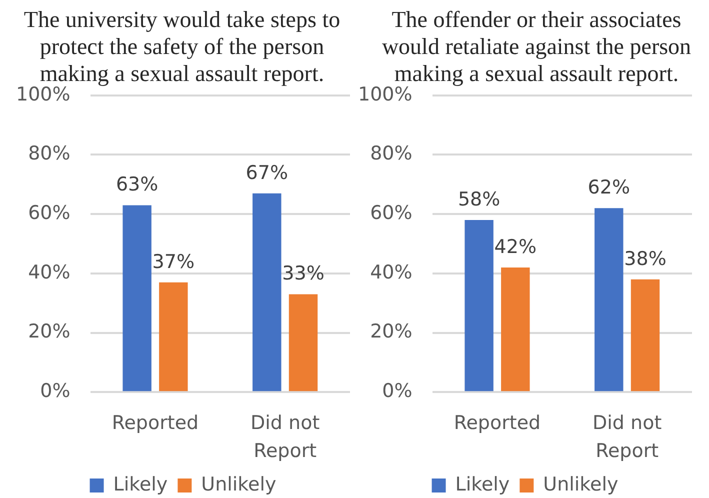 This screenshot has width=709, height=498. Describe the element at coordinates (609, 187) in the screenshot. I see `data-label: 62%` at that location.